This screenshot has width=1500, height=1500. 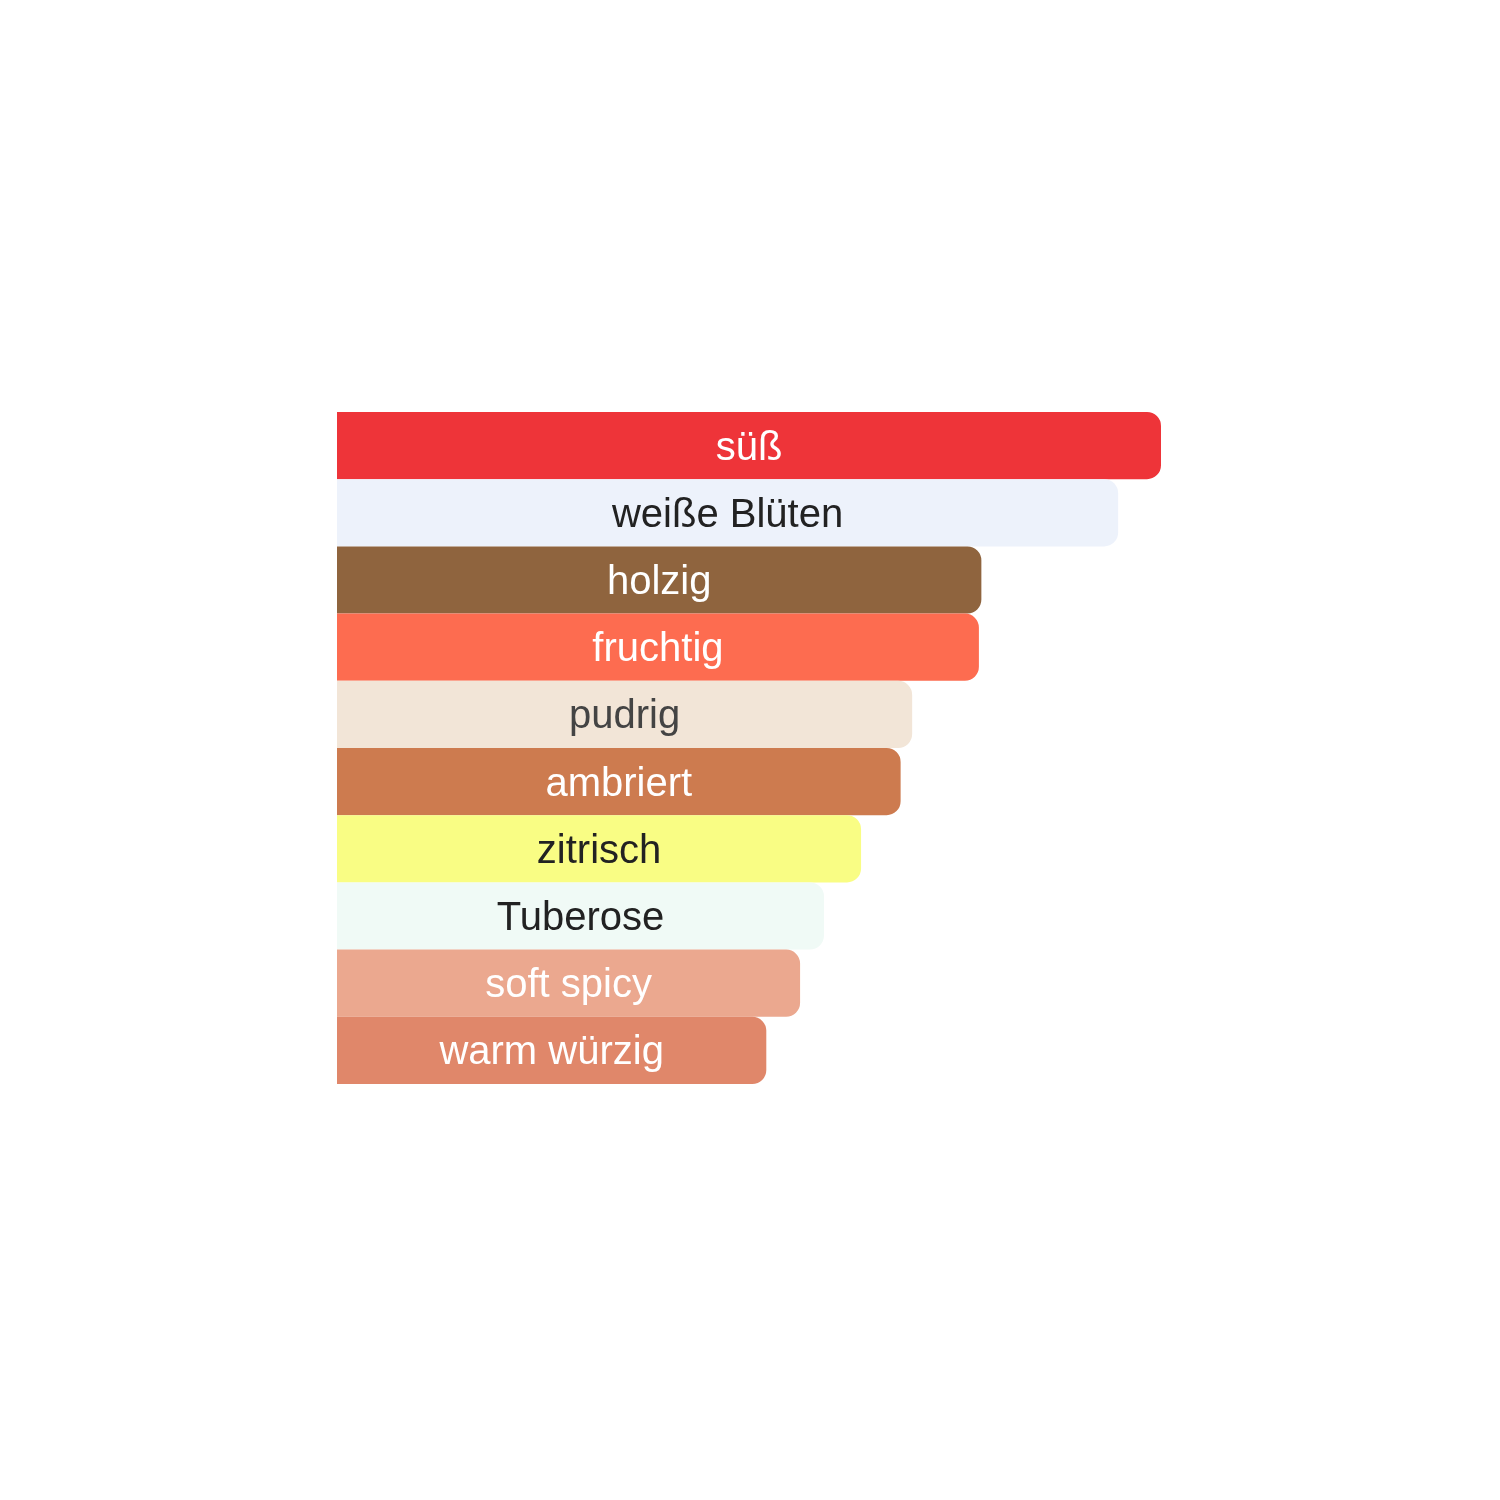 I want to click on y-tick-label: zitrisch, so click(x=599, y=848).